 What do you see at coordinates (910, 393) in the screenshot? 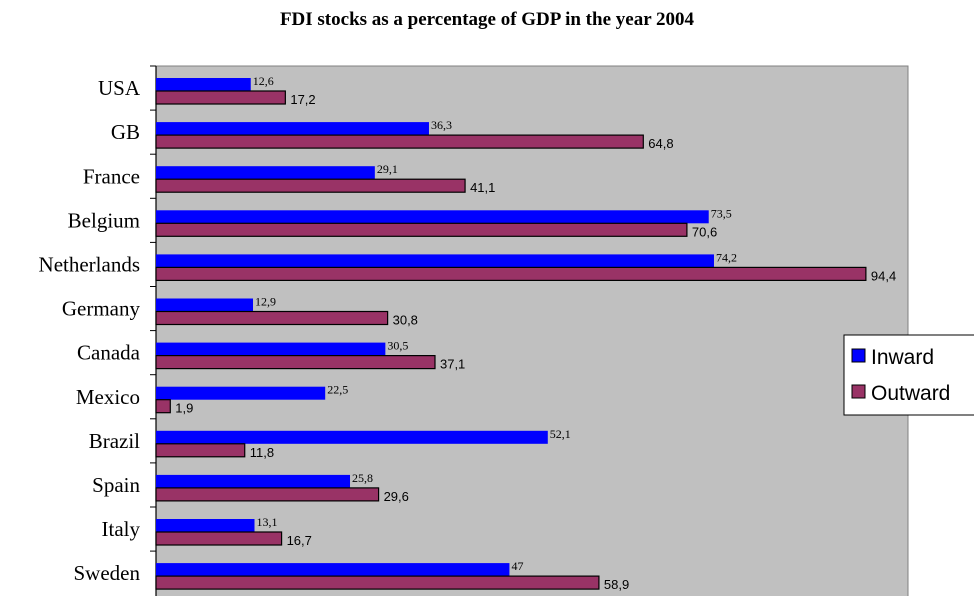
I see `legend-label-outward: Outward` at bounding box center [910, 393].